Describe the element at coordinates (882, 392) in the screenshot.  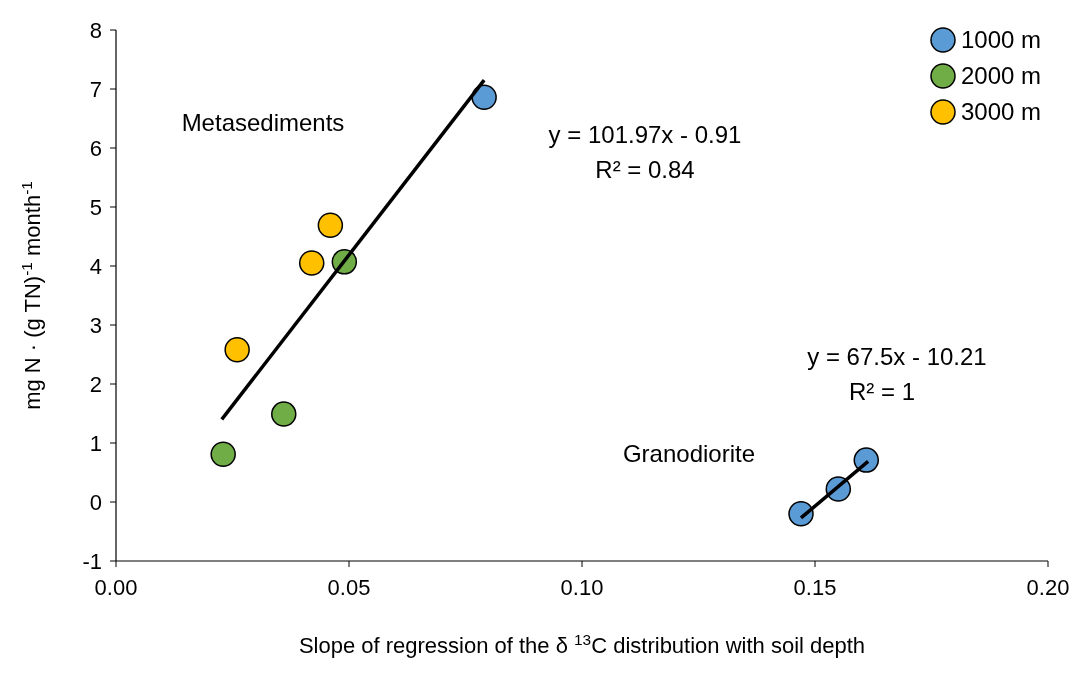
I see `annotation: R² = 1` at that location.